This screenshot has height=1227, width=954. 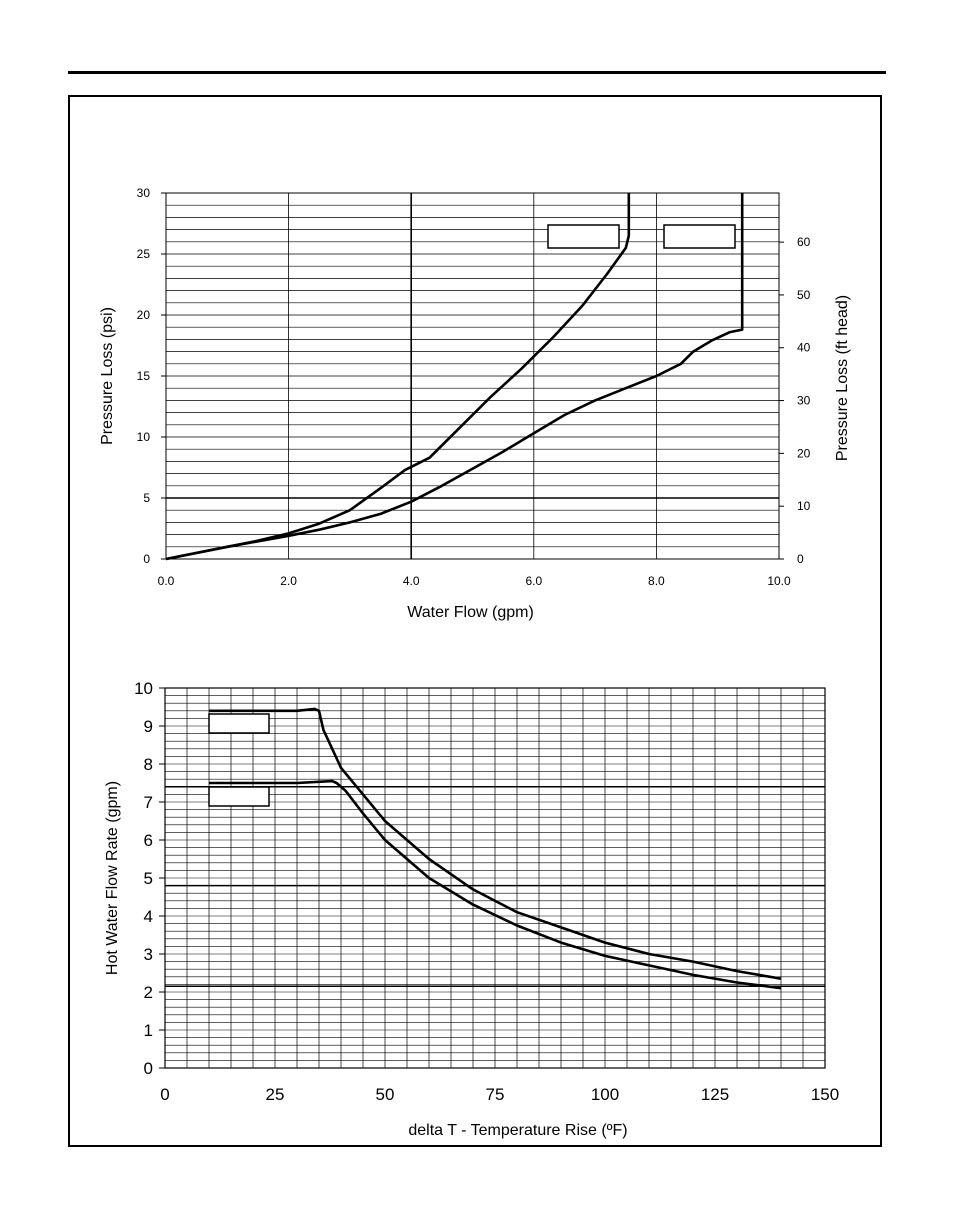 What do you see at coordinates (148, 954) in the screenshot?
I see `y-tick-label: 3` at bounding box center [148, 954].